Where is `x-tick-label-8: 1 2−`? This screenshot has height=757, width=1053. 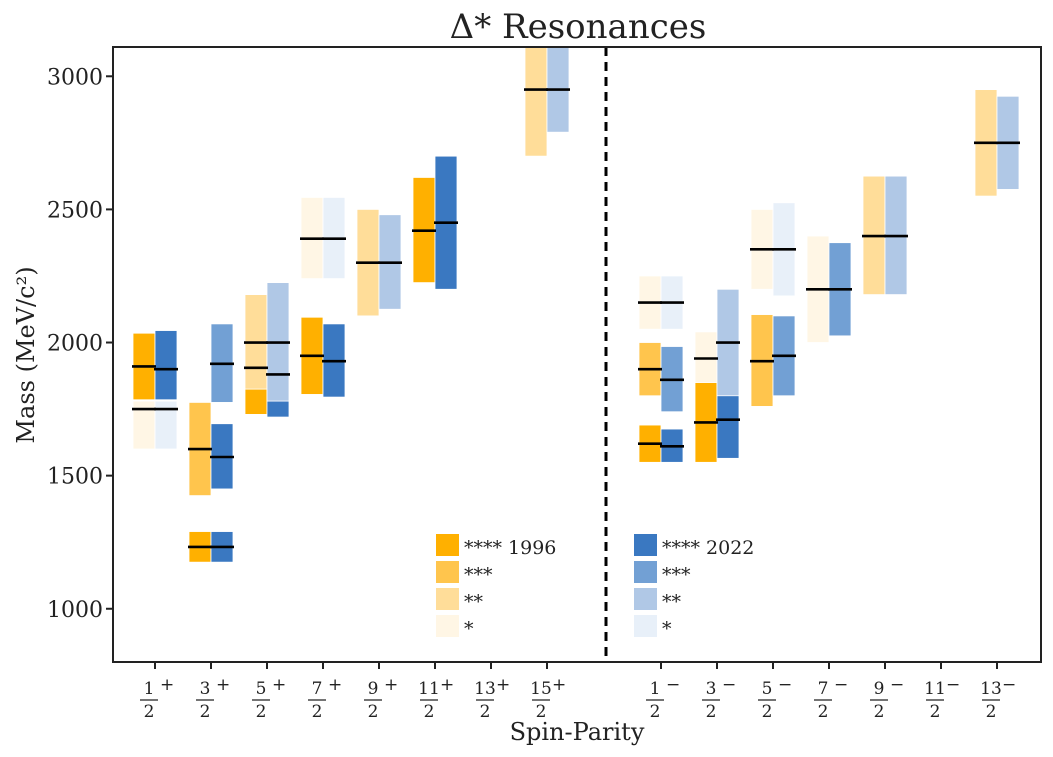 x-tick-label-8: 1 2− is located at coordinates (663, 698).